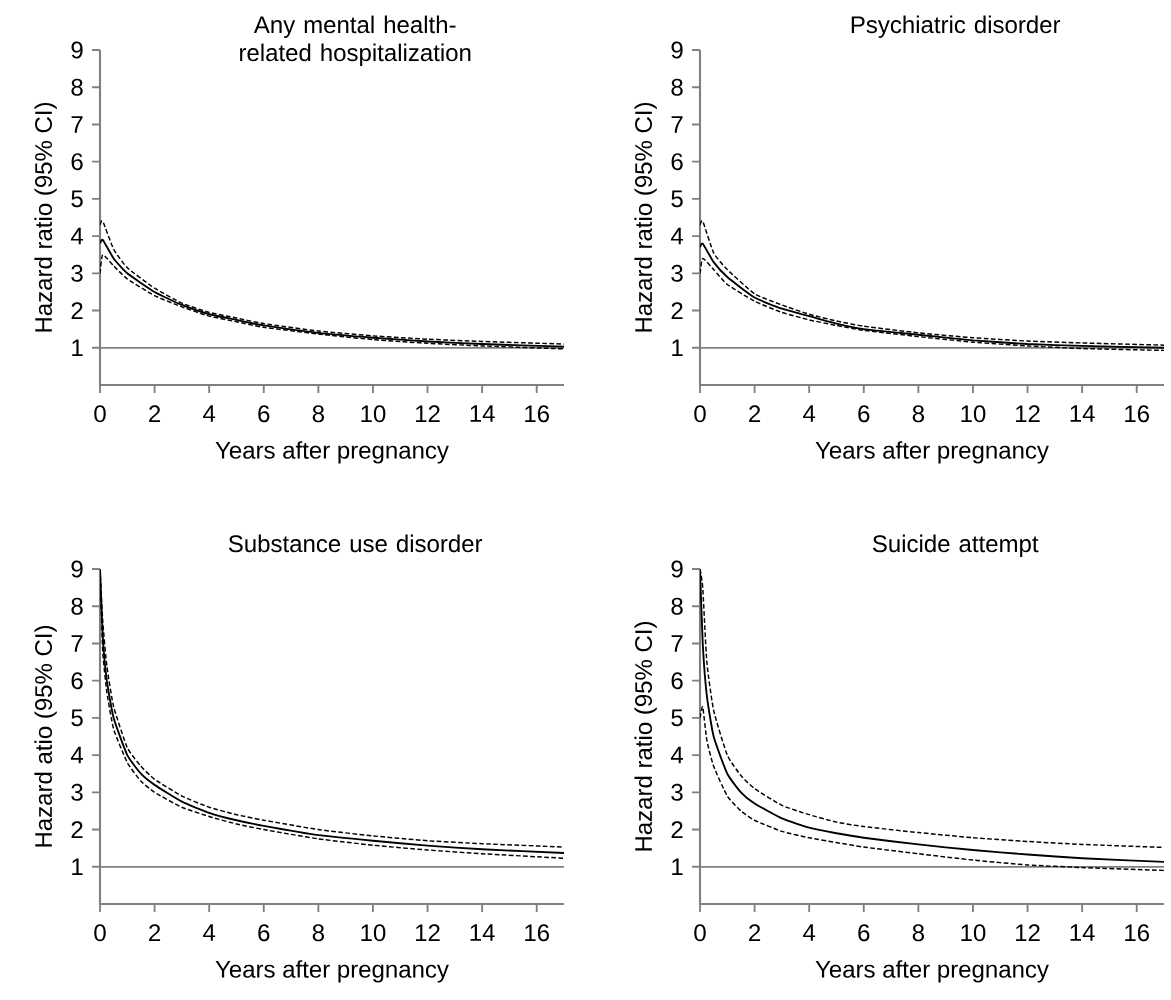  I want to click on chart-title: Psychiatric disorder, so click(956, 26).